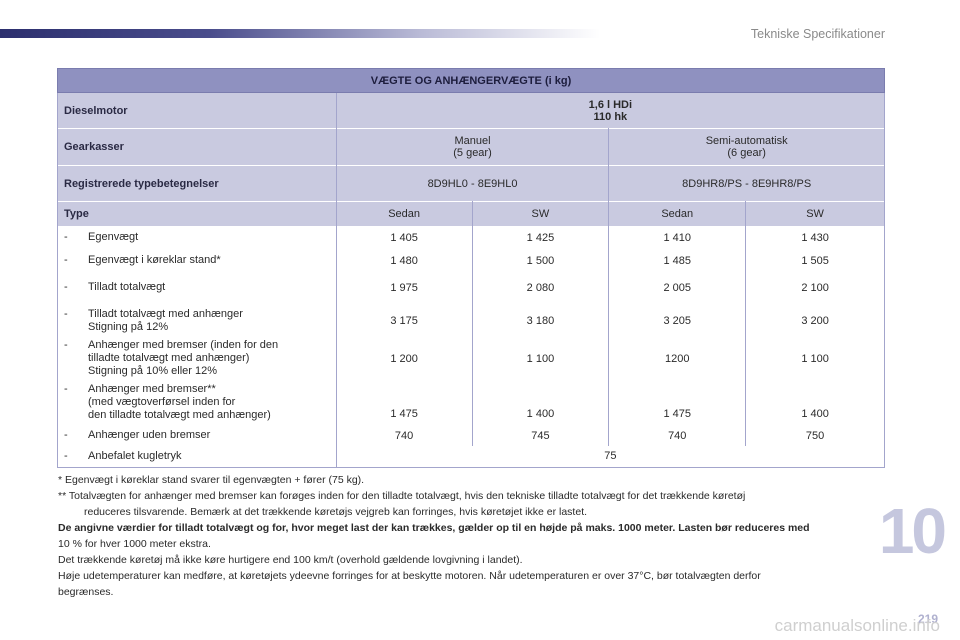 This screenshot has height=640, width=960. Describe the element at coordinates (472, 153) in the screenshot. I see `gearbox-manual-line2: (5 gear)` at that location.